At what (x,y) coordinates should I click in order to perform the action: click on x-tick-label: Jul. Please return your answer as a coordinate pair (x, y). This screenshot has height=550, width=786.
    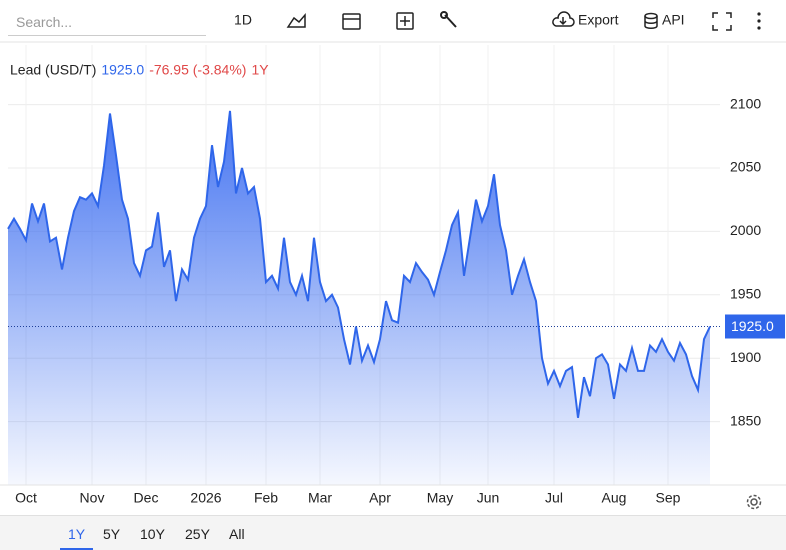
    Looking at the image, I should click on (554, 498).